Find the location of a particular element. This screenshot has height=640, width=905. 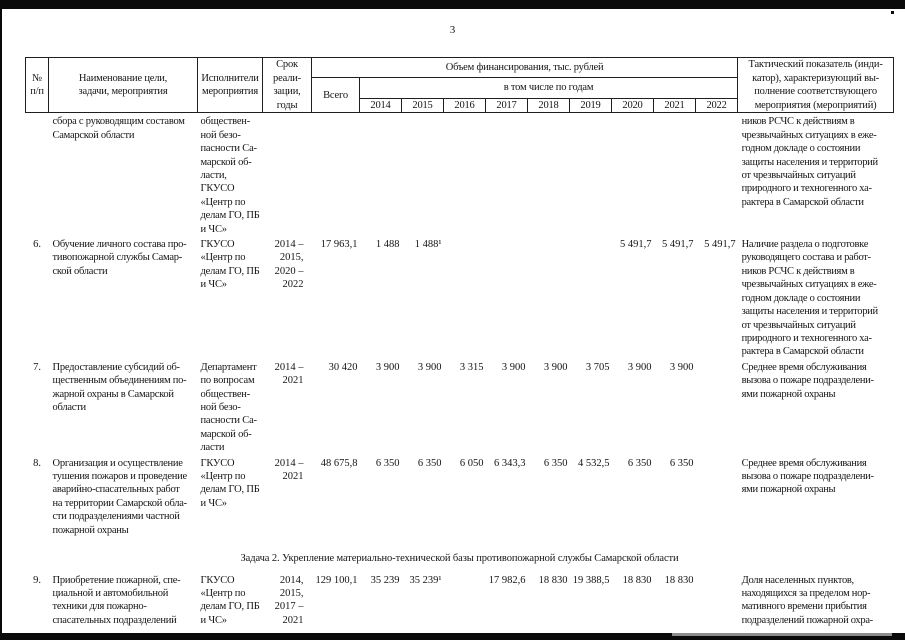

cell-year-value: 35 239¹ is located at coordinates (425, 580).